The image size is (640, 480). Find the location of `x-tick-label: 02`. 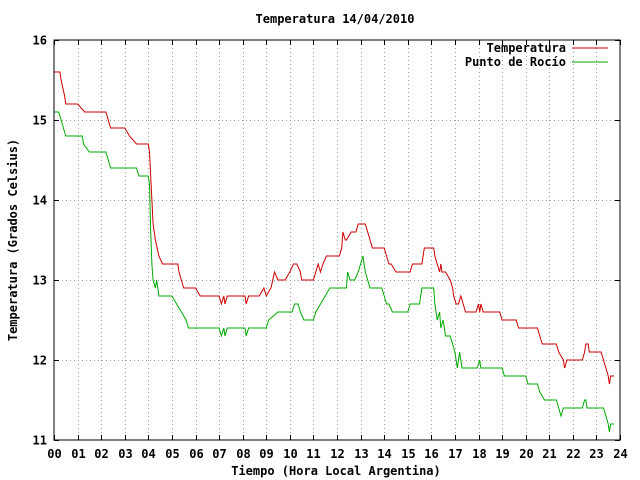

x-tick-label: 02 is located at coordinates (101, 454).